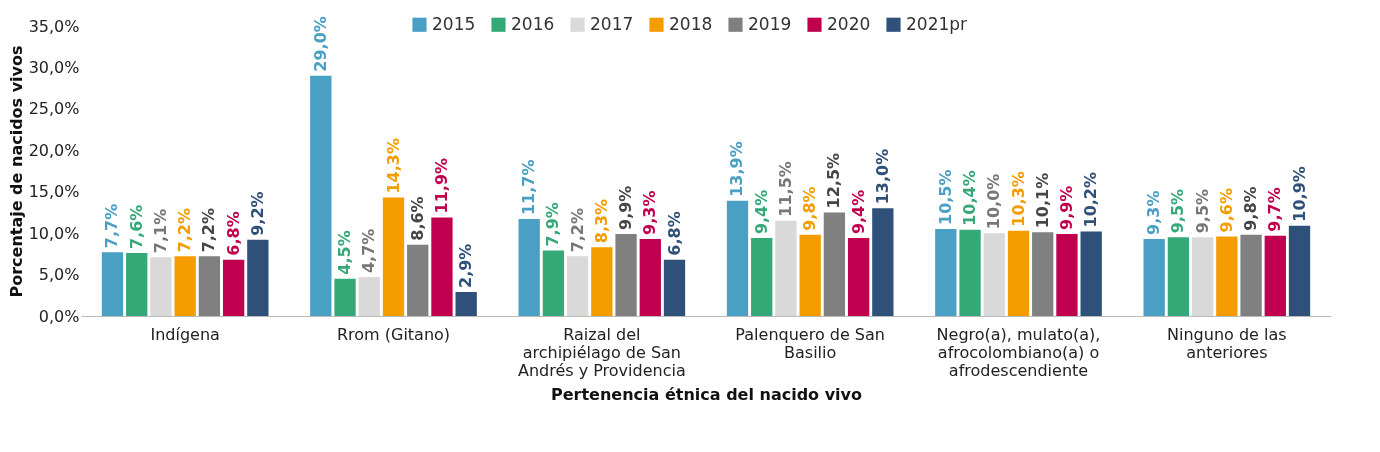  I want to click on data-label: 7,7%, so click(112, 226).